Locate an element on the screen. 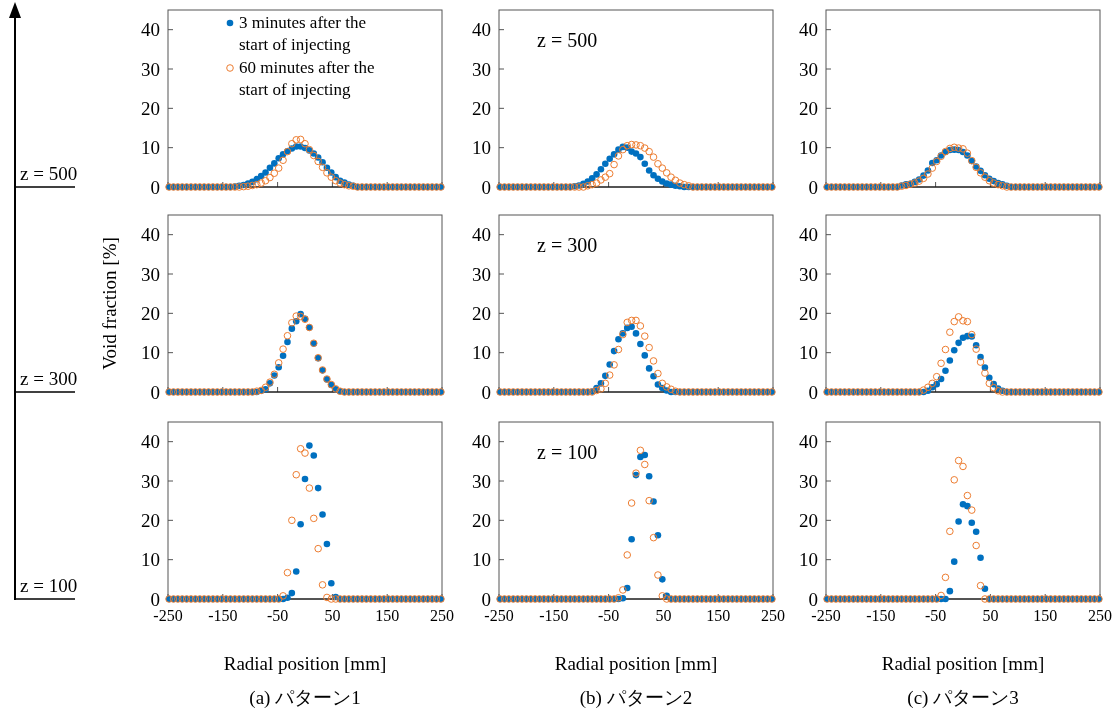 This screenshot has width=1120, height=720. annotation: z = 300 is located at coordinates (567, 245).